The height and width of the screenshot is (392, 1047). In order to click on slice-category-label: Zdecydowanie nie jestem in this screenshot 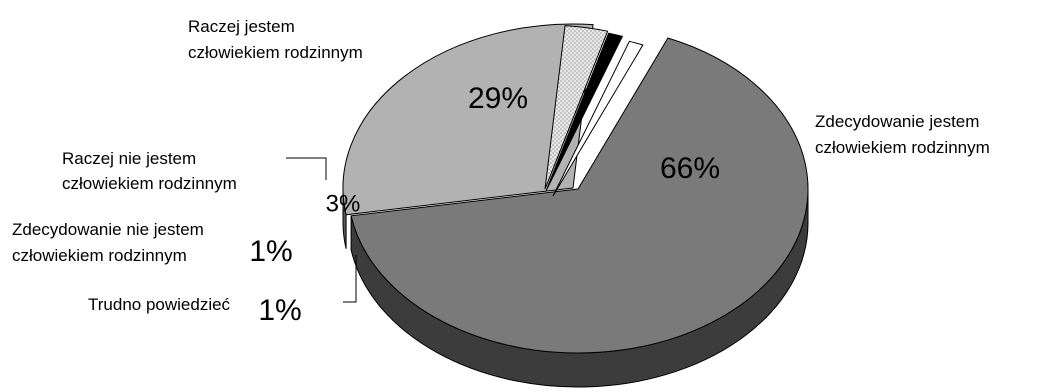, I will do `click(108, 229)`.